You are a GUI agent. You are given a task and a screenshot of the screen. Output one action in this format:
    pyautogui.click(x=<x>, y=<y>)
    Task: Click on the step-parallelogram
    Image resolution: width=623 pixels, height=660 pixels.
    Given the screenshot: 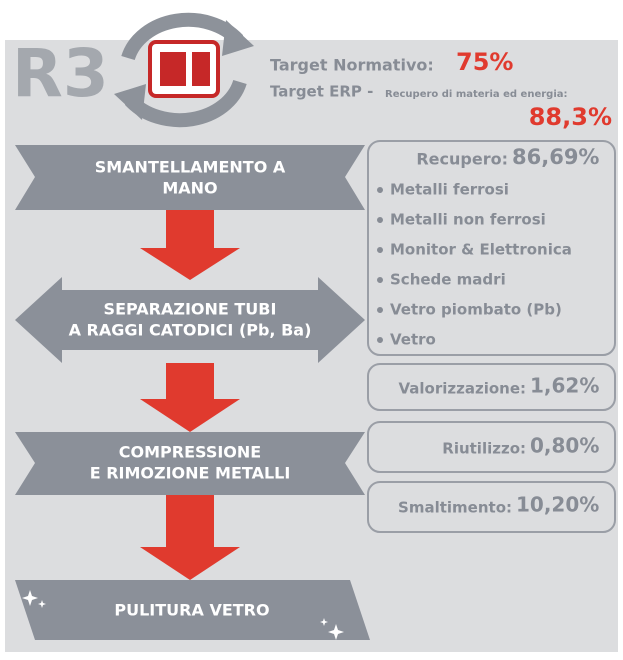 What is the action you would take?
    pyautogui.click(x=192, y=610)
    